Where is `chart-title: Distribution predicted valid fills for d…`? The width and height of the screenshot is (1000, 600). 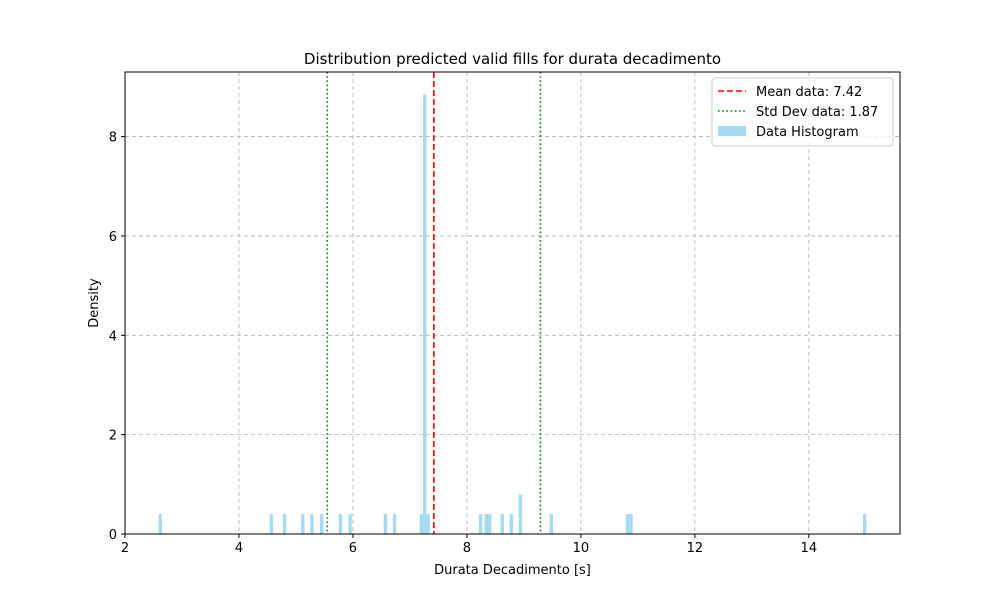 chart-title: Distribution predicted valid fills for d… is located at coordinates (512, 59).